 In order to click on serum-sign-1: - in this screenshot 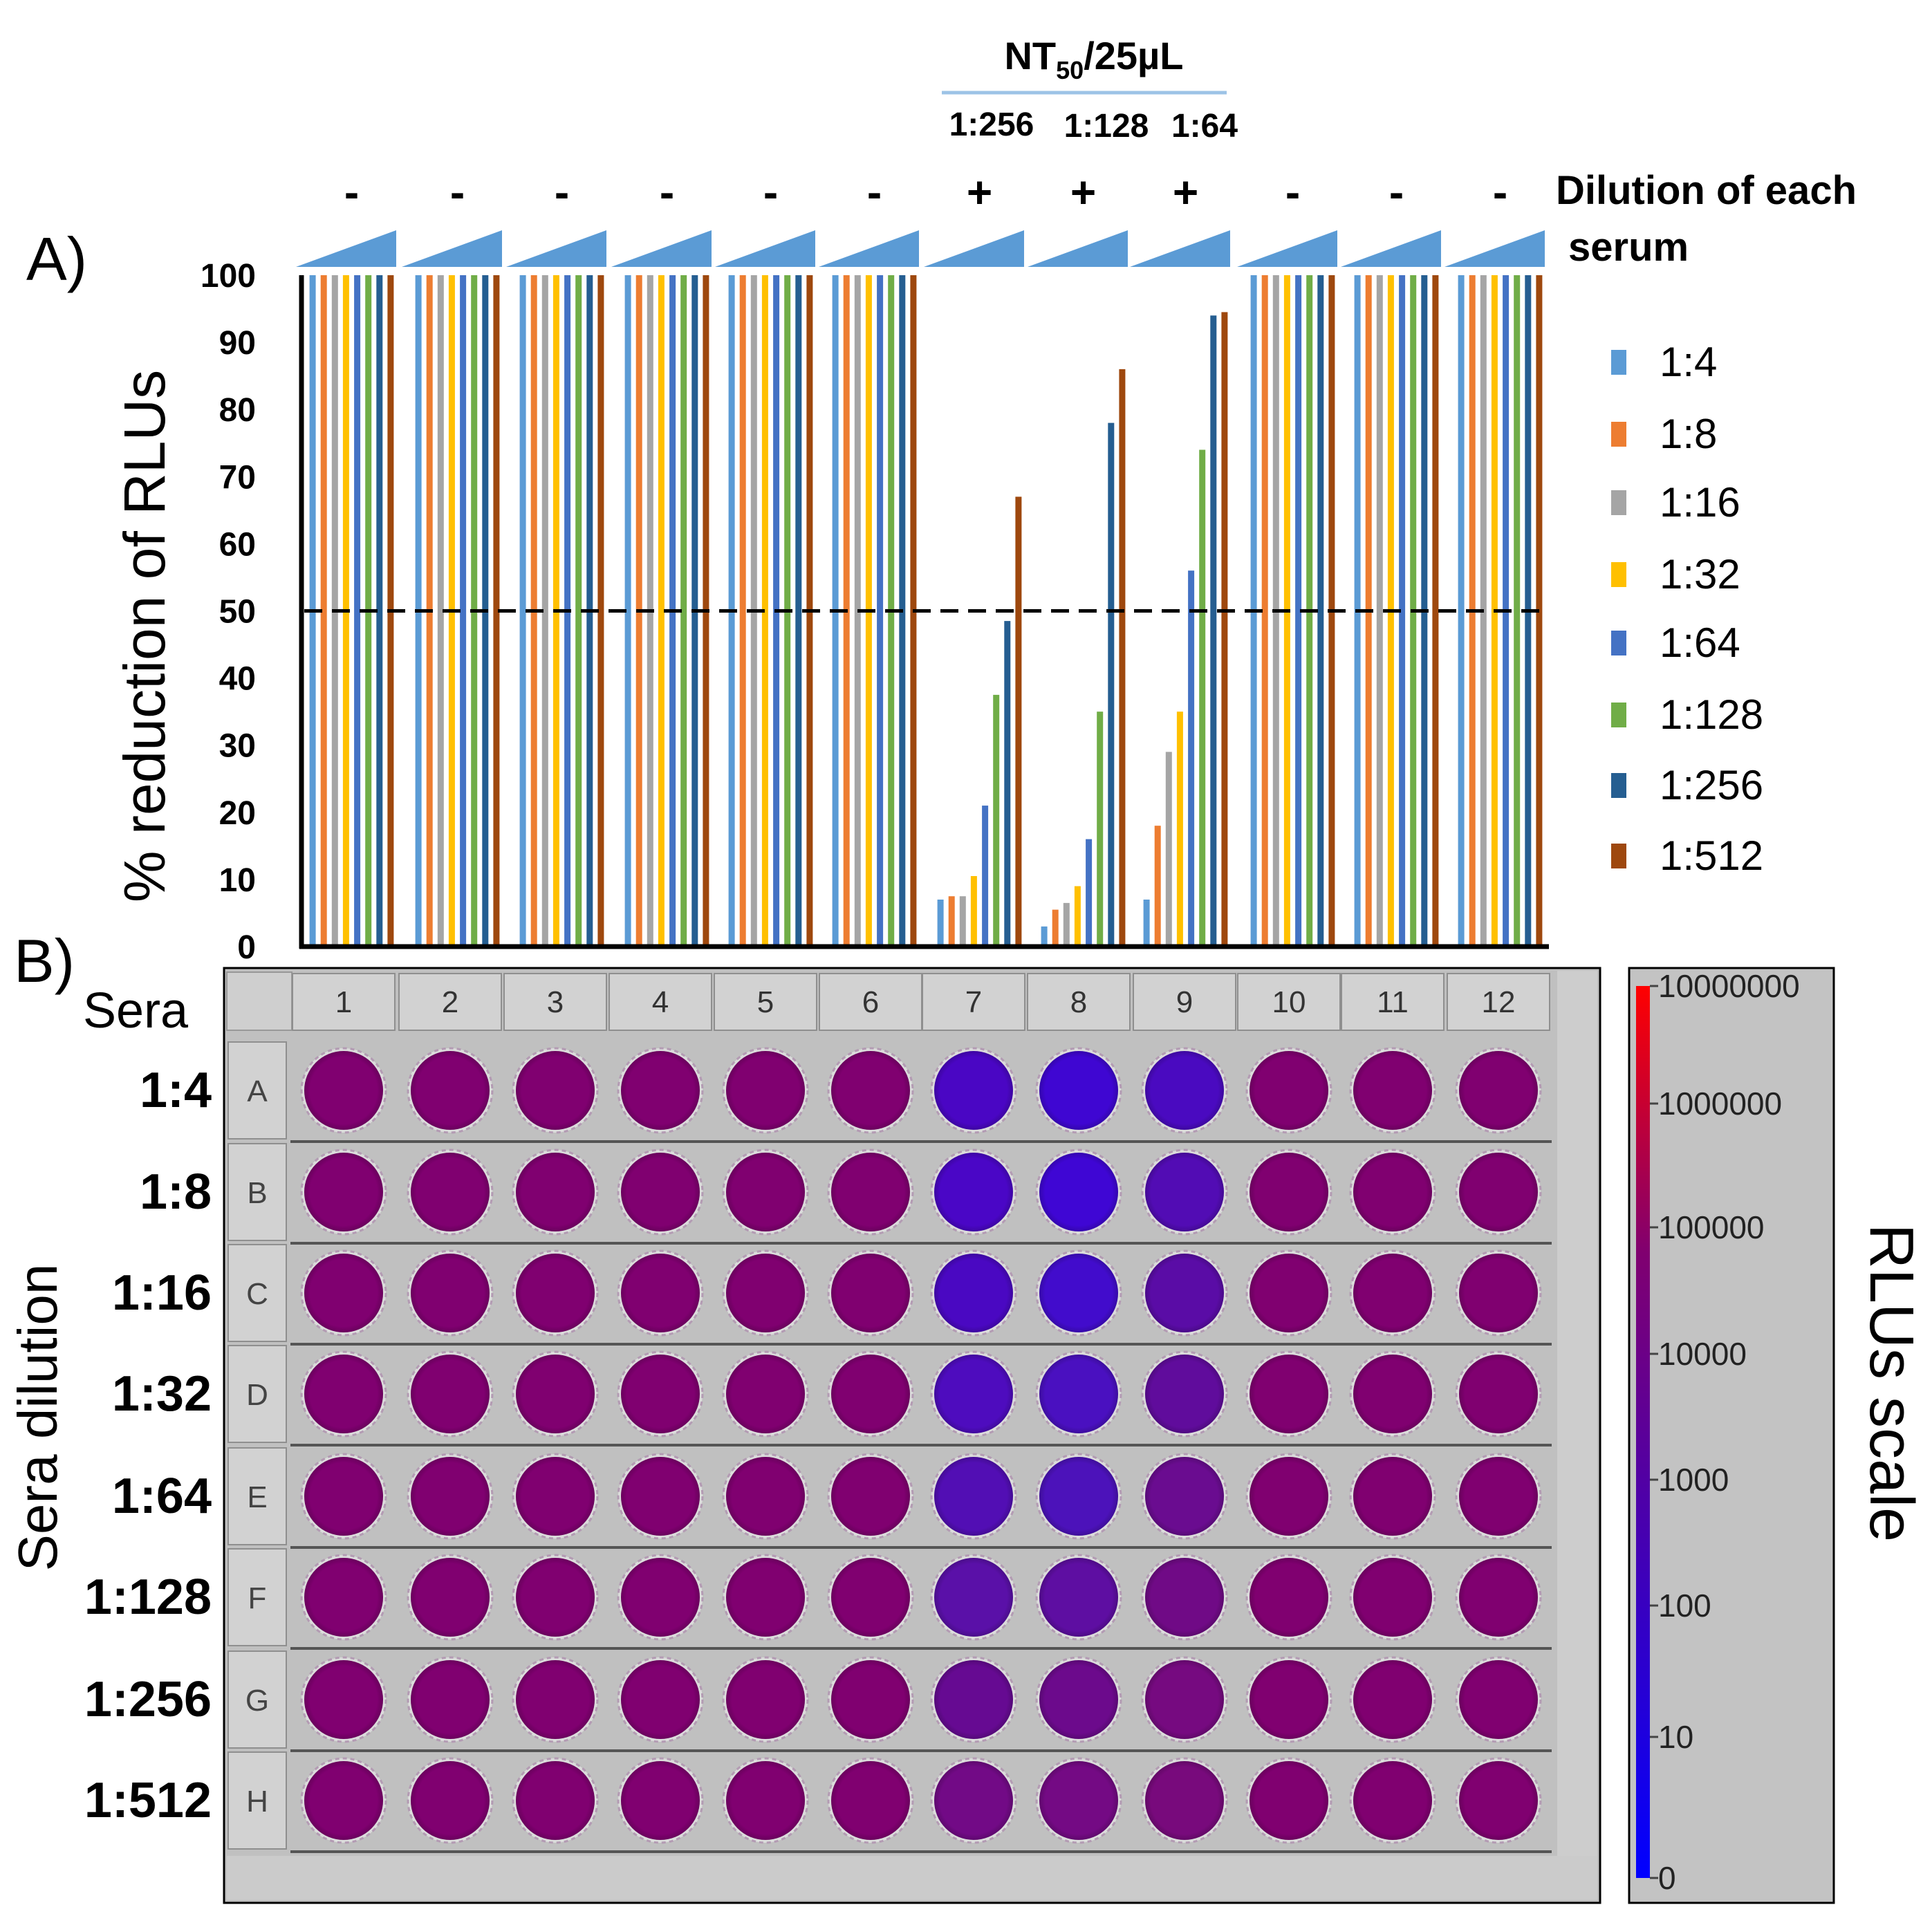, I will do `click(351, 192)`.